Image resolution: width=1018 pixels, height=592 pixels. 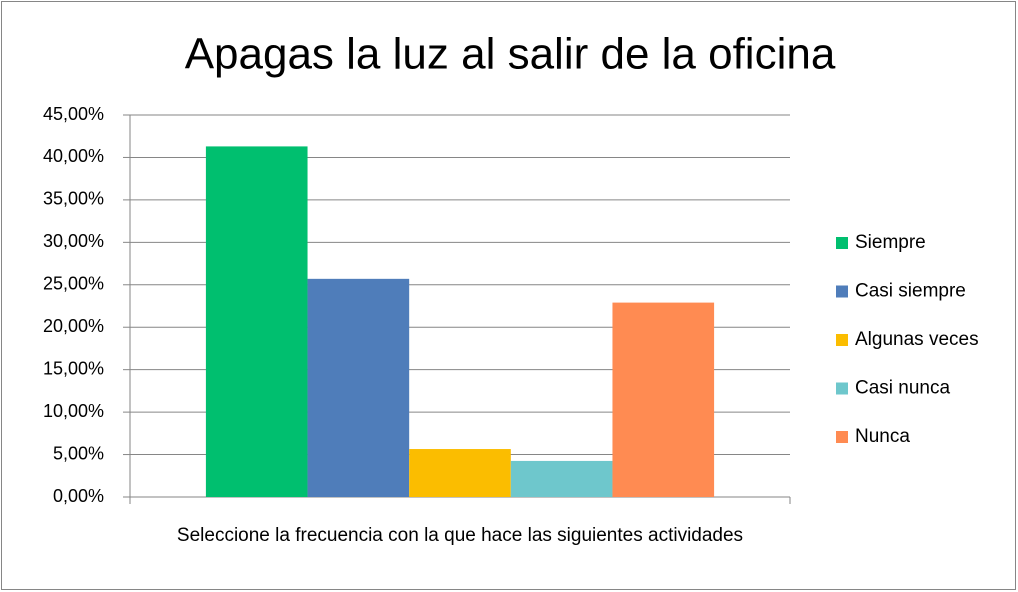 I want to click on y-tick-label: 45,00%, so click(x=73, y=114).